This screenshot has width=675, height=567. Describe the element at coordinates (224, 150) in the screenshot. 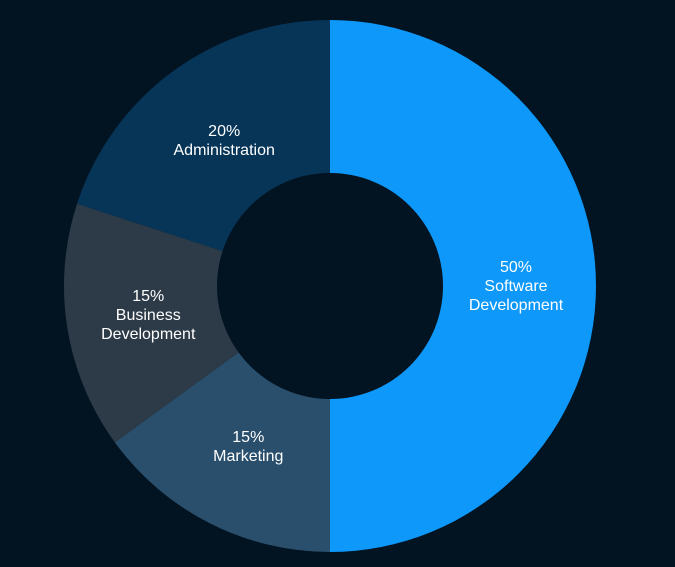

I see `name-label-administration: Administration` at that location.